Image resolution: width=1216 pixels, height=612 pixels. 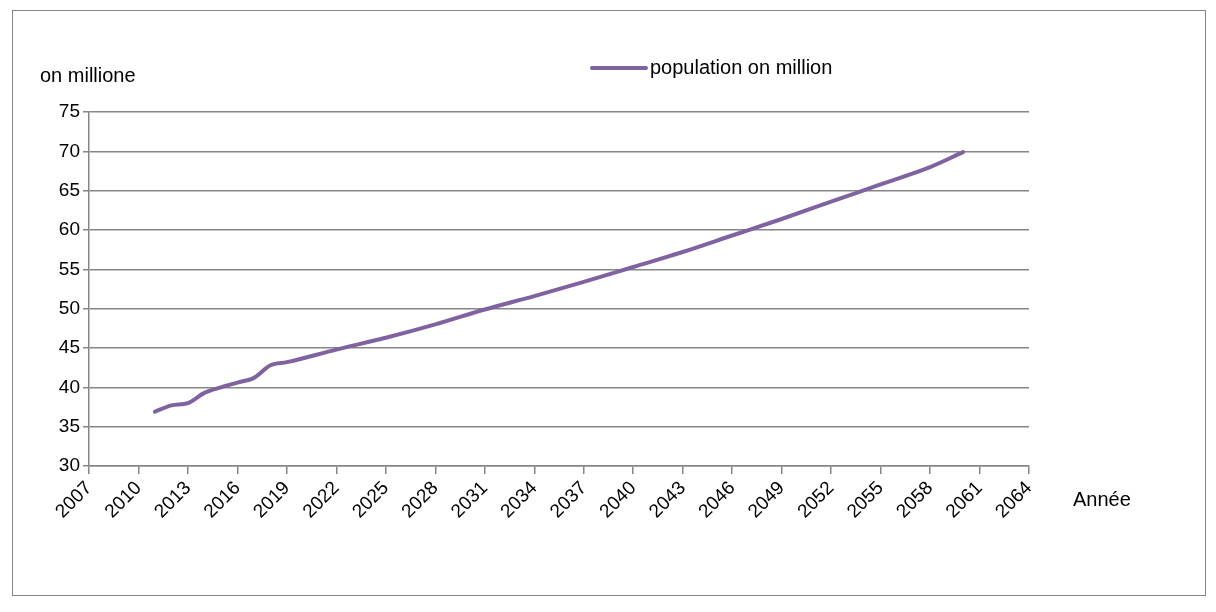 What do you see at coordinates (69, 307) in the screenshot?
I see `y-tick-label: 50` at bounding box center [69, 307].